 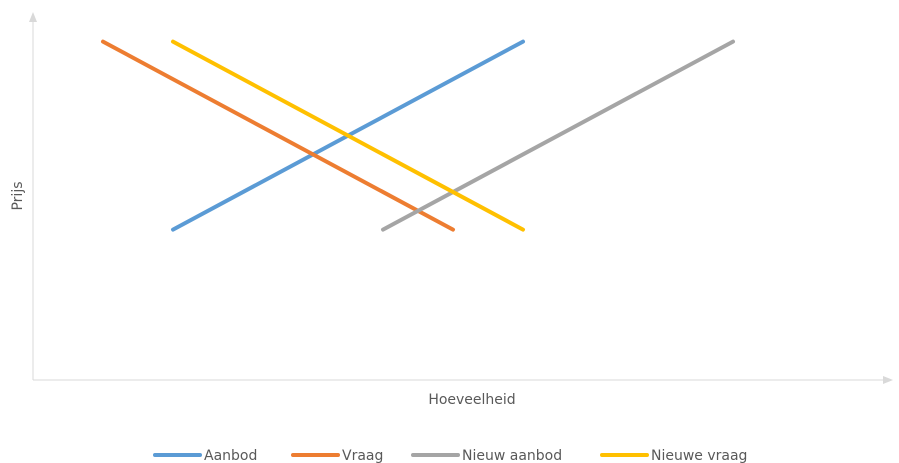 I want to click on legend: Aanbod Vraag Nieuw aanbod Nieuwe vraag, so click(x=450, y=455).